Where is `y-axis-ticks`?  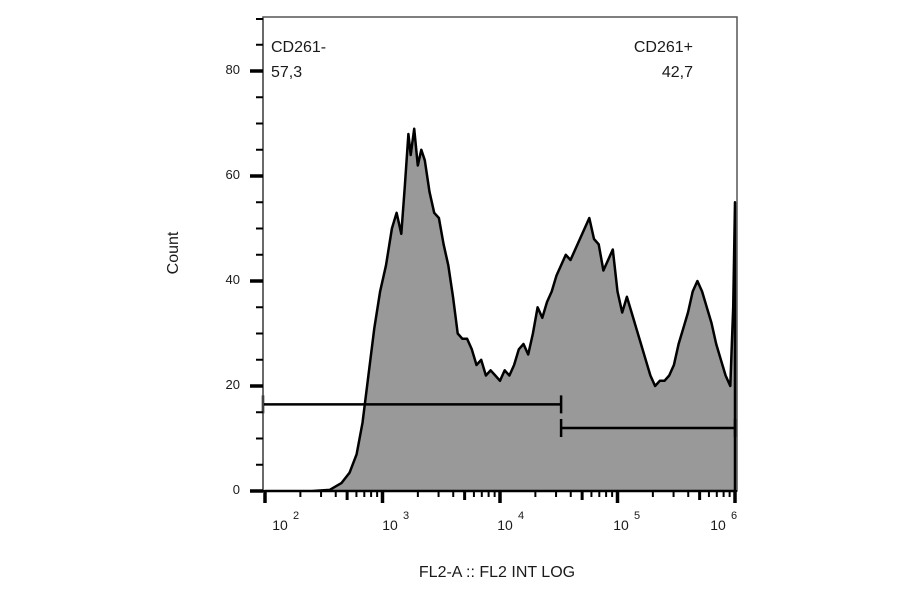
y-axis-ticks is located at coordinates (256, 255).